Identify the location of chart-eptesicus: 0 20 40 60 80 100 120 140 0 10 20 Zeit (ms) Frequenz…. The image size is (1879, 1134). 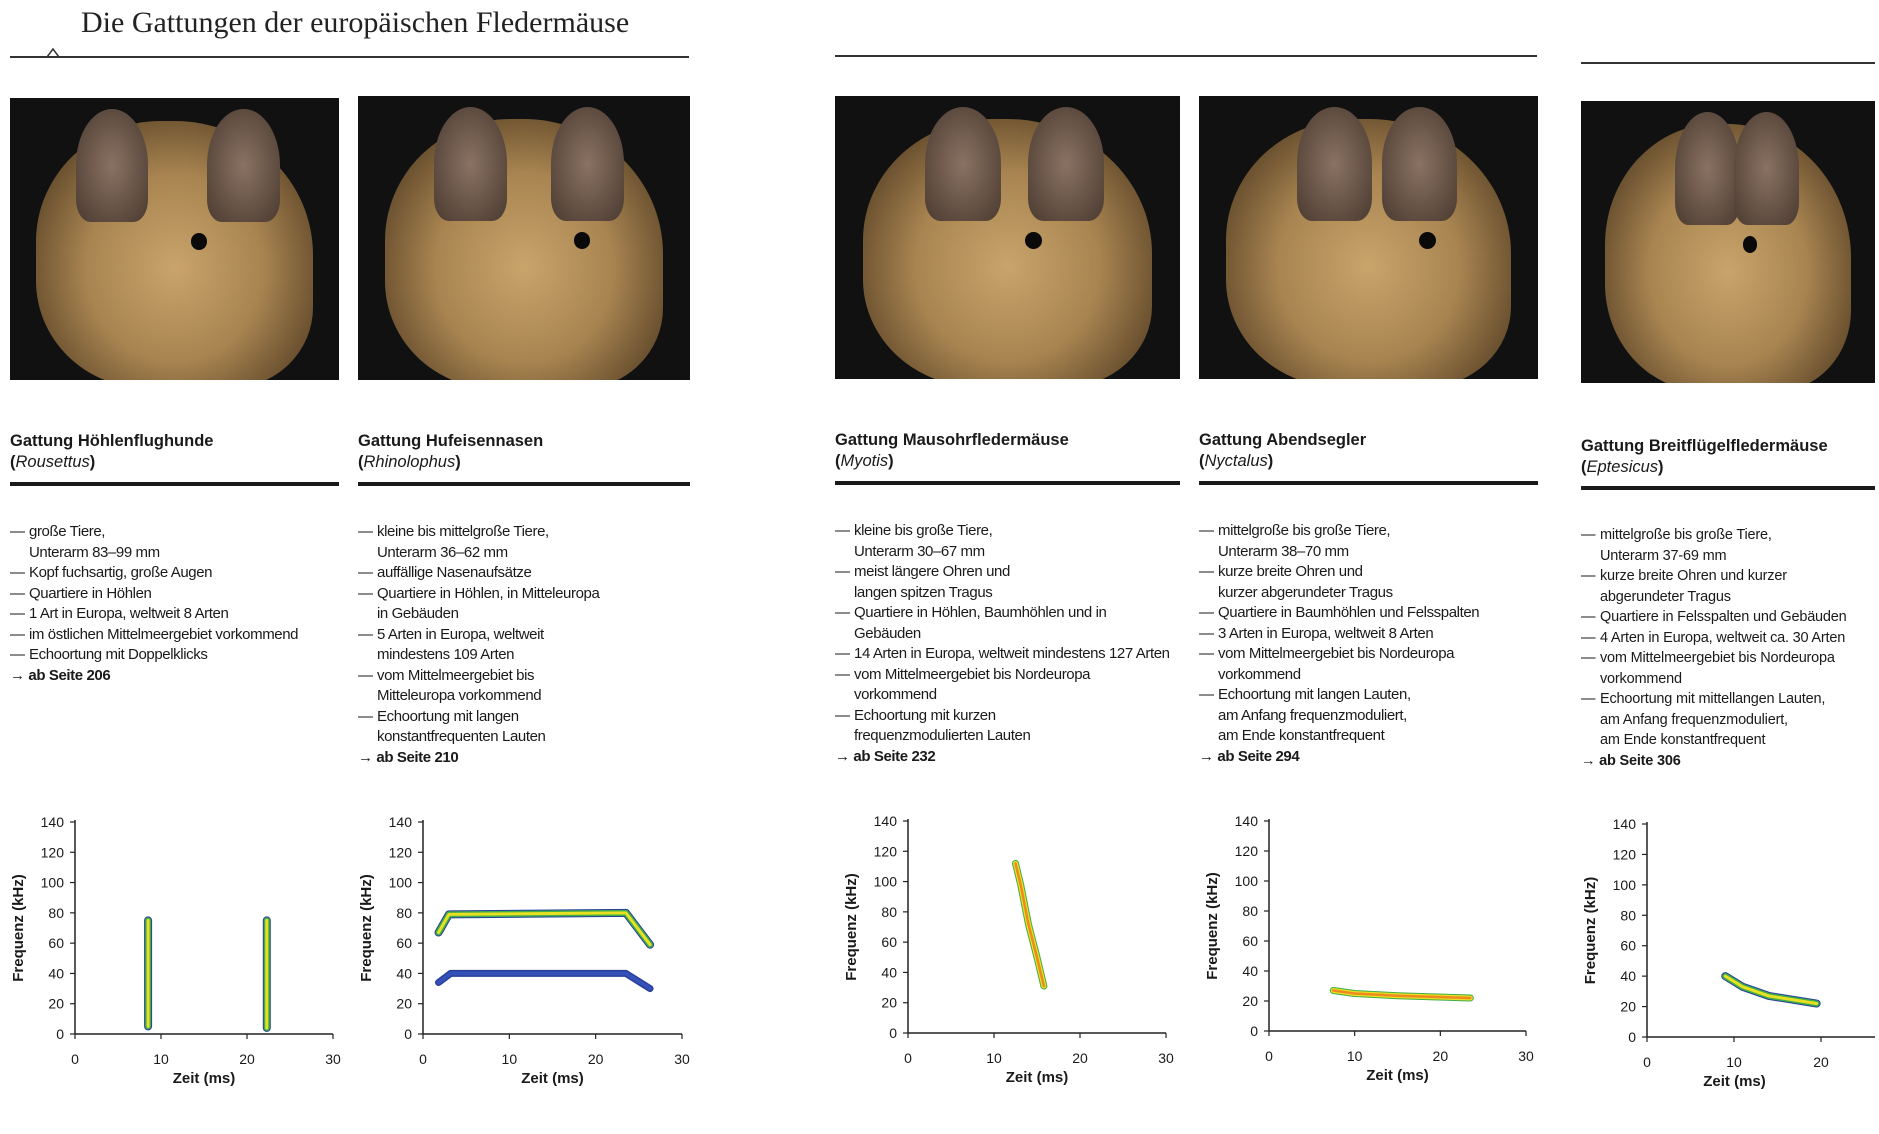
(1728, 953).